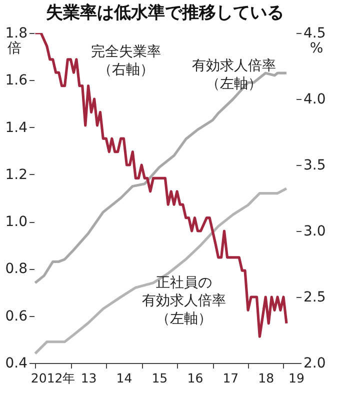  Describe the element at coordinates (195, 378) in the screenshot. I see `x-tick-label: 16` at that location.